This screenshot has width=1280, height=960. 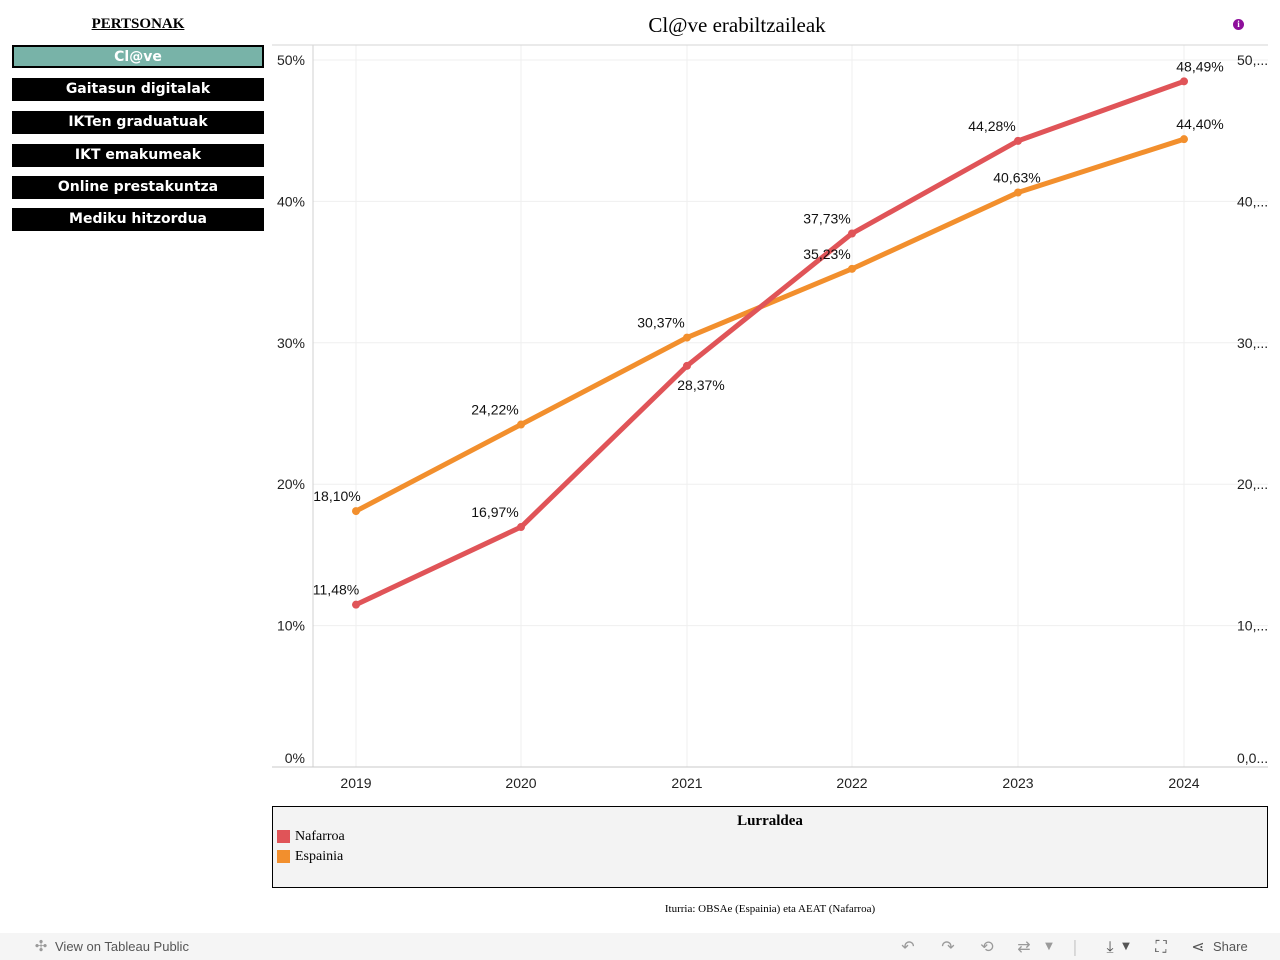 What do you see at coordinates (1110, 946) in the screenshot?
I see `download-icon: ⤓` at bounding box center [1110, 946].